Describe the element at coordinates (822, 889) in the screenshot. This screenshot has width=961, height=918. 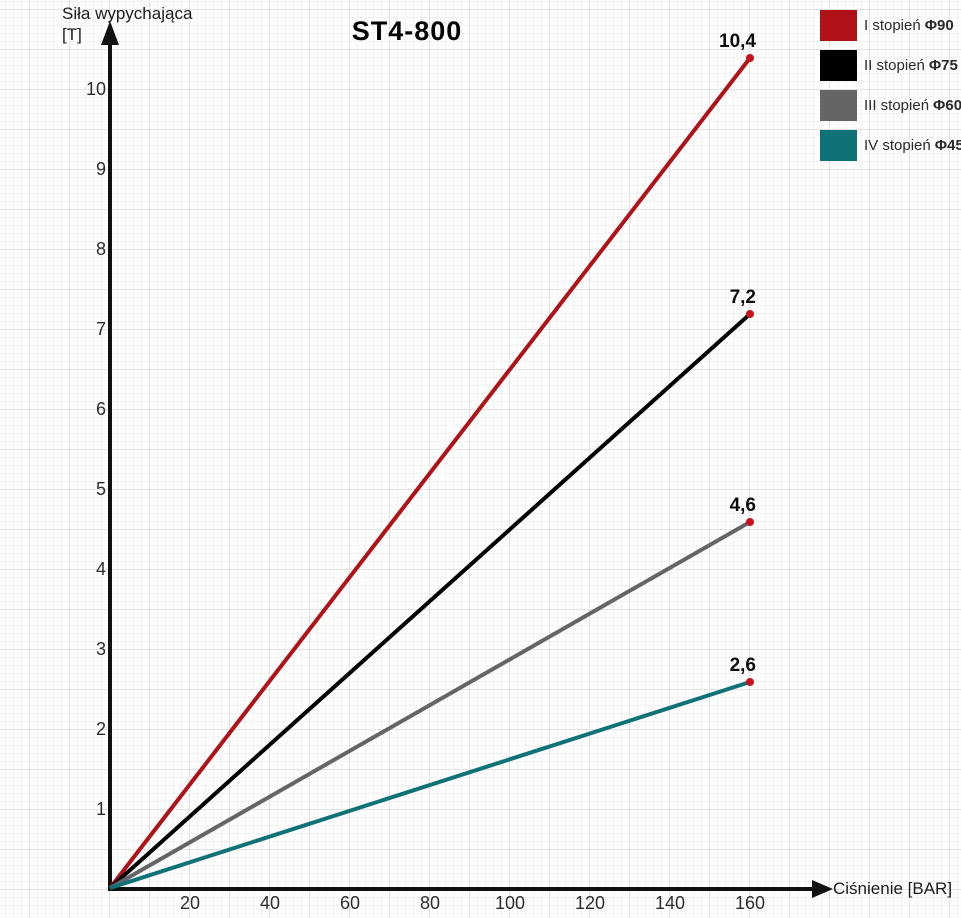
I see `x-axis-arrow-icon` at that location.